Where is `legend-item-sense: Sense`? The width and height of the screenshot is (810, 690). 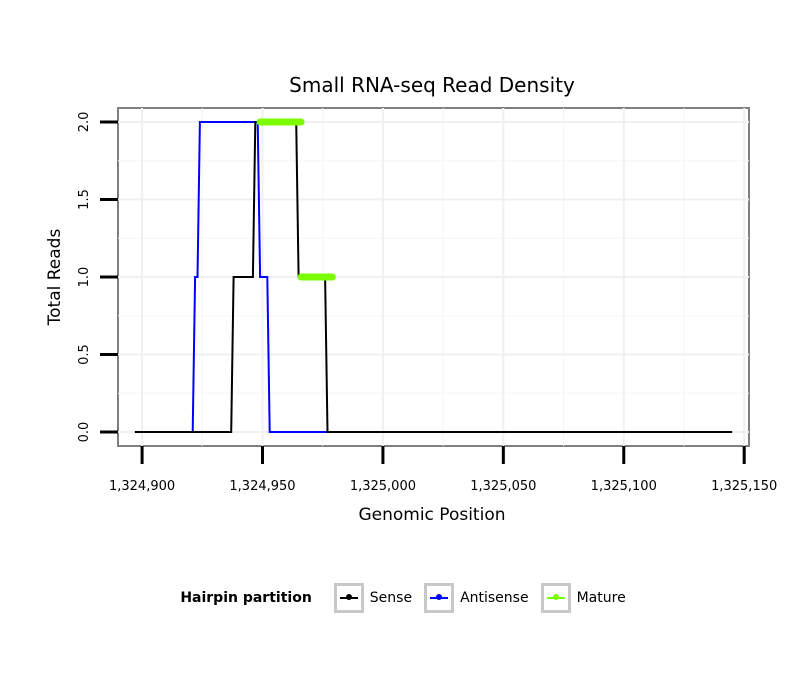 legend-item-sense: Sense is located at coordinates (373, 598).